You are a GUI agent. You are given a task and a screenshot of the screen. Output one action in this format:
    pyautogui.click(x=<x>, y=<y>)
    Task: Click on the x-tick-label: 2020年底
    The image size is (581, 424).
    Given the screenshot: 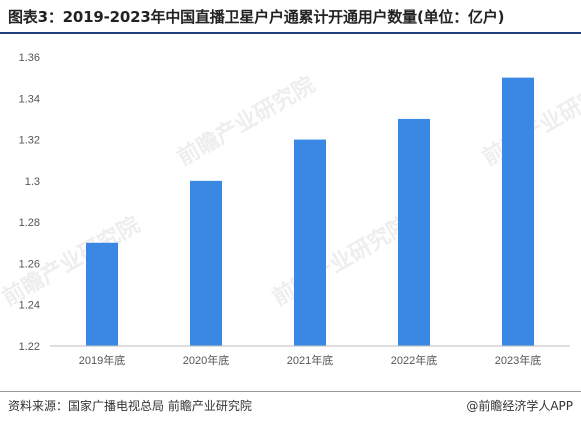 What is the action you would take?
    pyautogui.click(x=206, y=360)
    